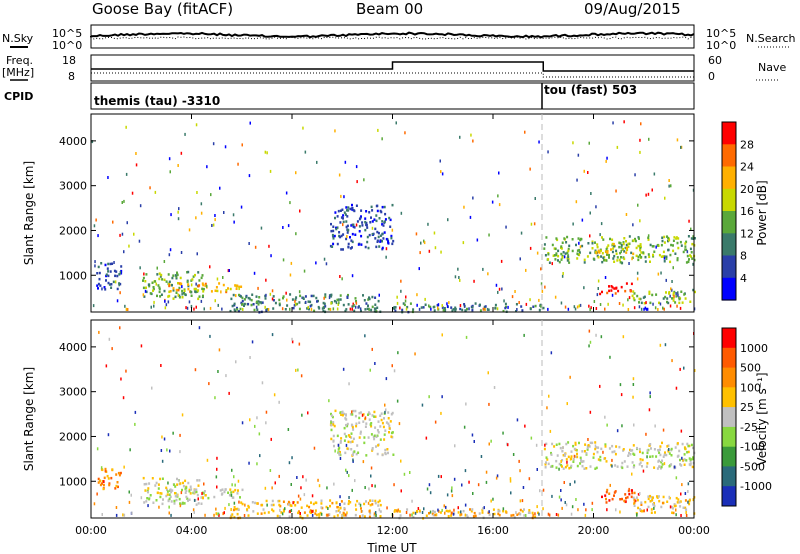 This screenshot has width=800, height=554. Describe the element at coordinates (91, 530) in the screenshot. I see `x-tick-label: 00:00` at that location.